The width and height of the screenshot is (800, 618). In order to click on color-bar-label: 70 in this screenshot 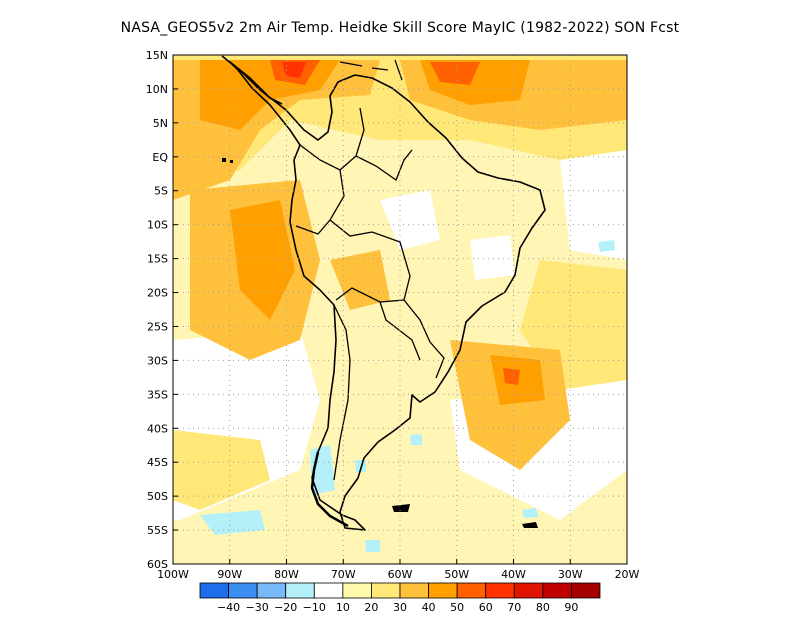, I will do `click(514, 607)`.